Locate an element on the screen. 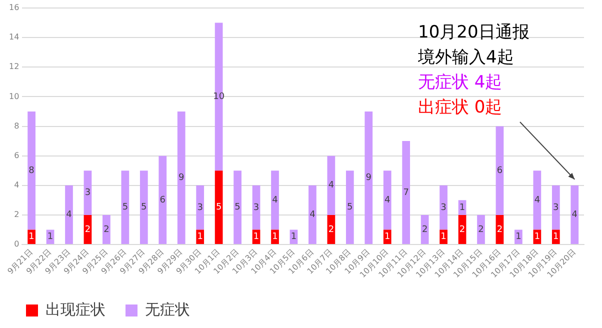 Image resolution: width=602 pixels, height=328 pixels. annotation: 无症状 4起 is located at coordinates (460, 82).